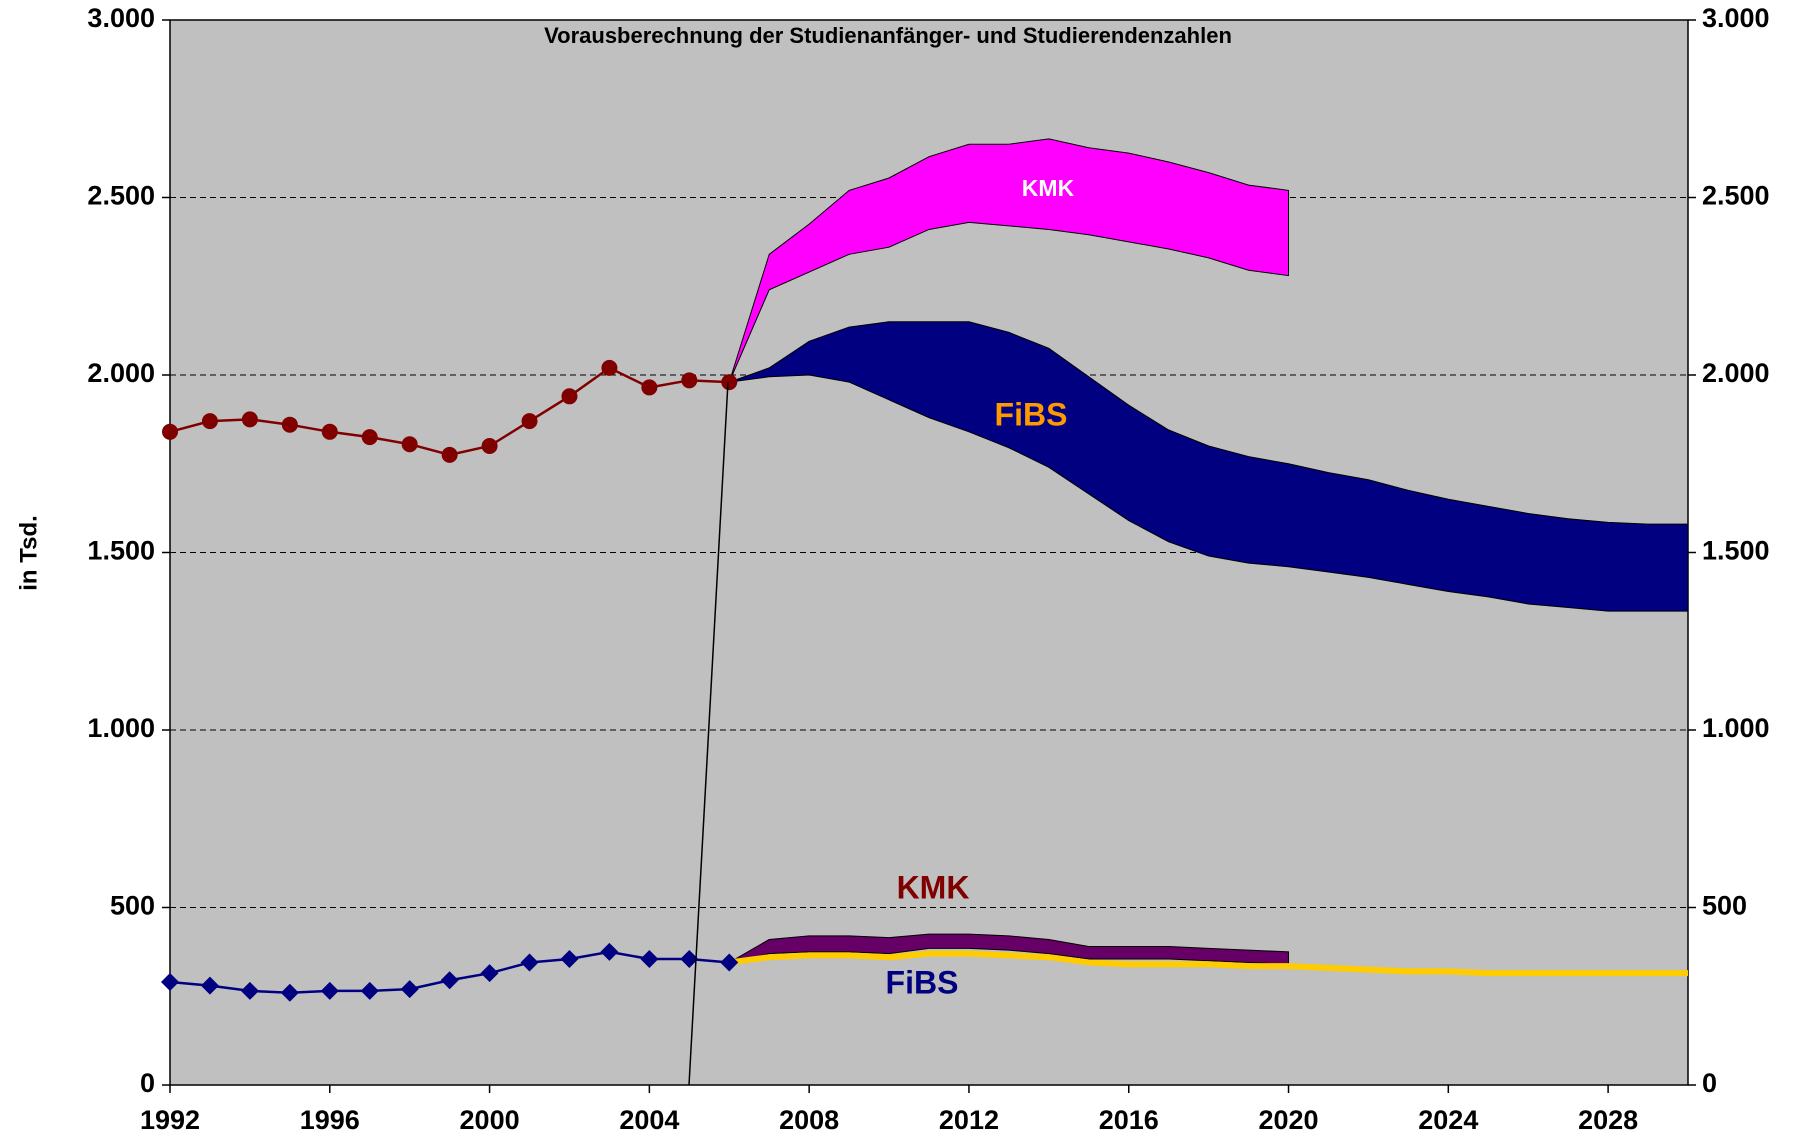 The width and height of the screenshot is (1805, 1147). What do you see at coordinates (121, 373) in the screenshot?
I see `y-tick-label: 2.000` at bounding box center [121, 373].